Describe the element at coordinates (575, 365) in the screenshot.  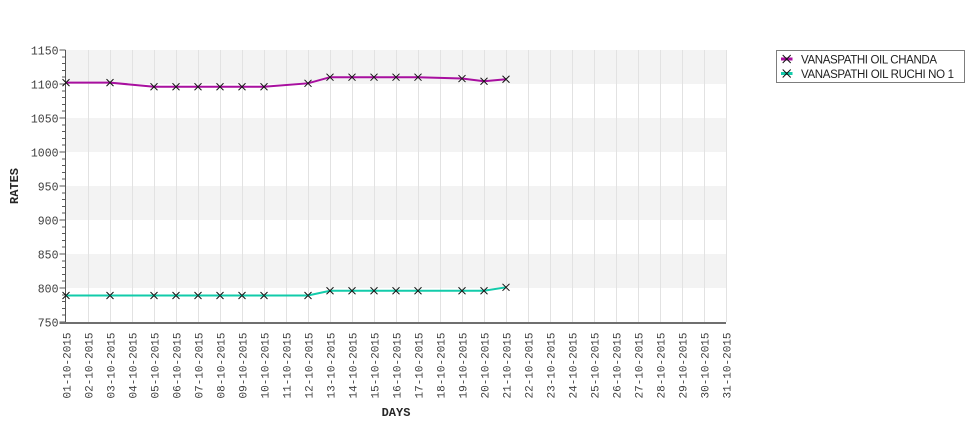
I see `svg-text: 24-10-2015` at that location.